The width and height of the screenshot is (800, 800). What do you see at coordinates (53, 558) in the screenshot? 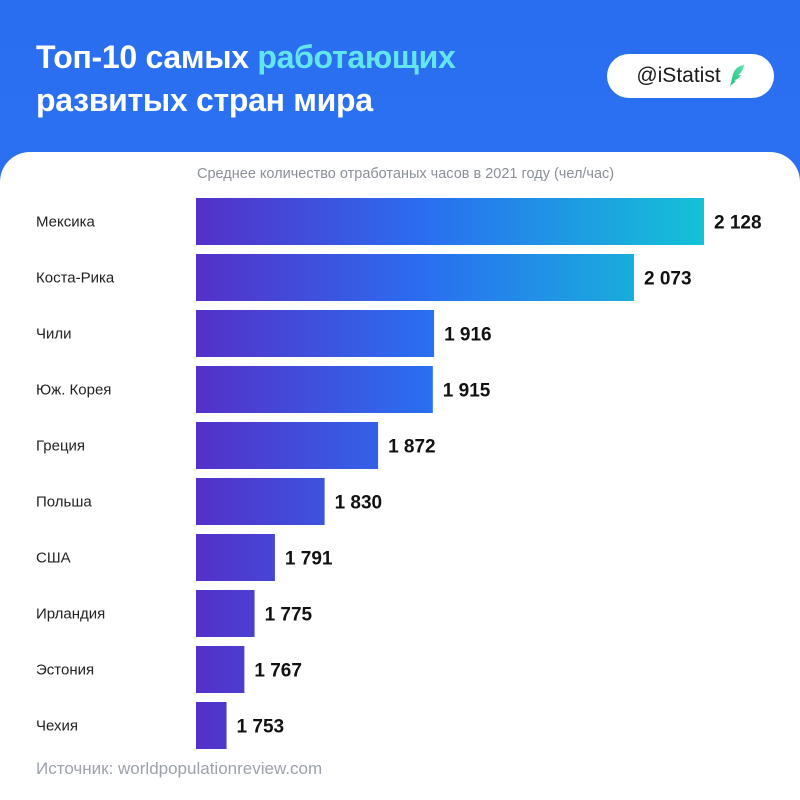
I see `category-label: США` at bounding box center [53, 558].